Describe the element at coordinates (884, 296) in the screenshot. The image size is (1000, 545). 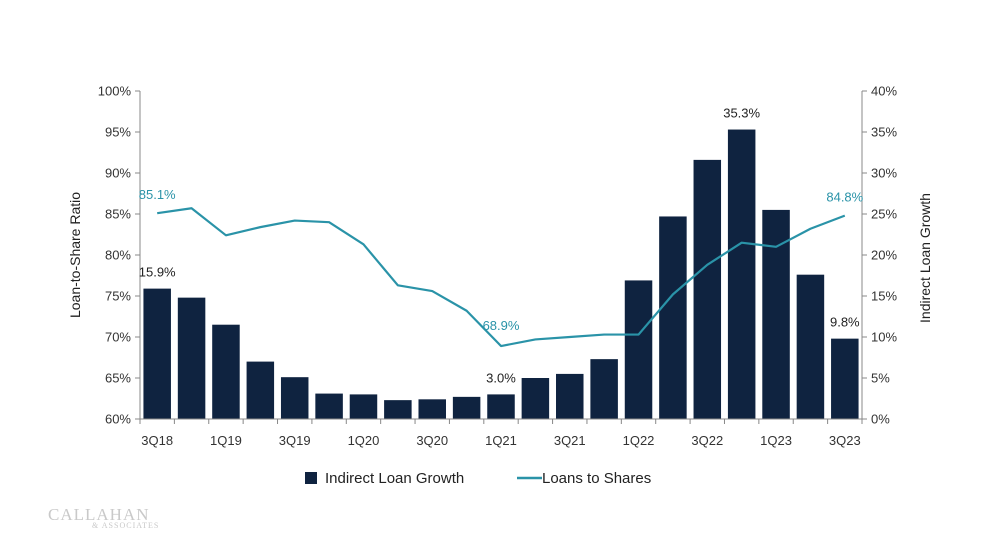
I see `right-tick-label: 15%` at that location.